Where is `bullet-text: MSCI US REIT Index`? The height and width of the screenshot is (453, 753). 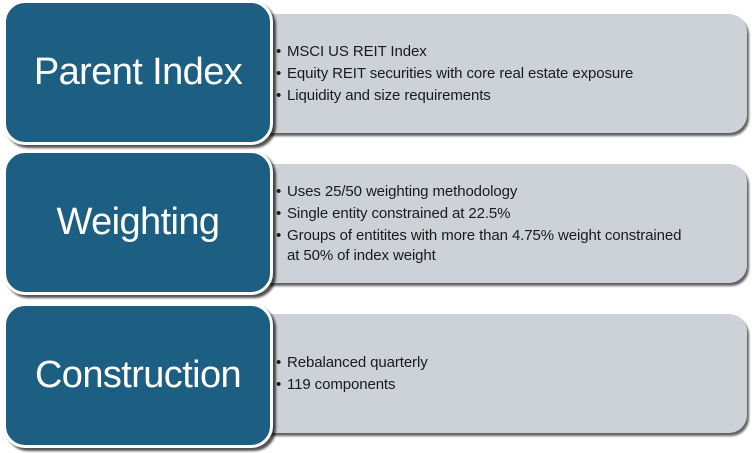 bullet-text: MSCI US REIT Index is located at coordinates (357, 51).